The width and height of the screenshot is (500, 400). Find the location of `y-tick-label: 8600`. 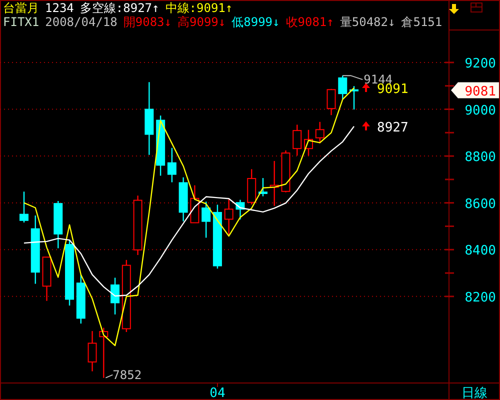

y-tick-label: 8600 is located at coordinates (480, 204).